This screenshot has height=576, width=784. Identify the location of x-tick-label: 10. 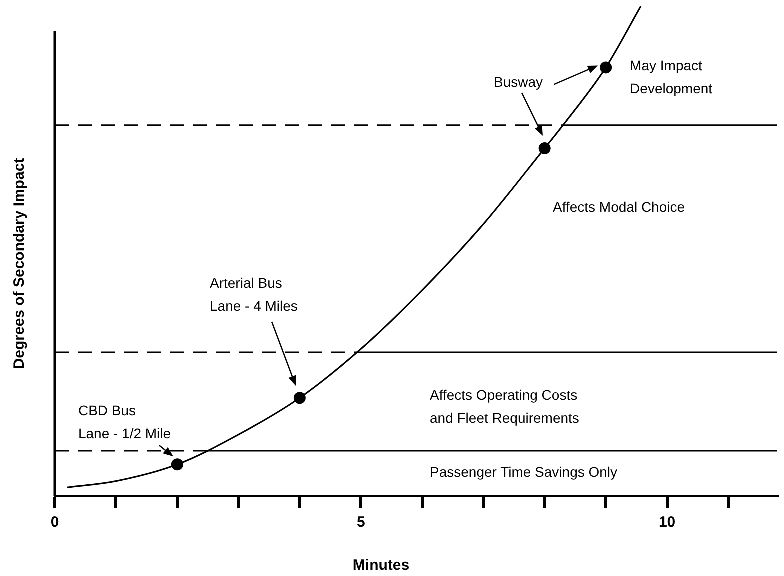
(667, 523).